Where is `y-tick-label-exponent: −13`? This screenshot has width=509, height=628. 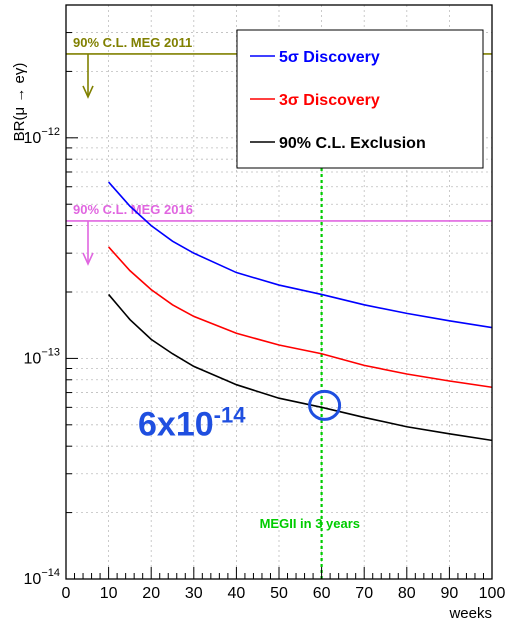
y-tick-label-exponent: −13 is located at coordinates (50, 352).